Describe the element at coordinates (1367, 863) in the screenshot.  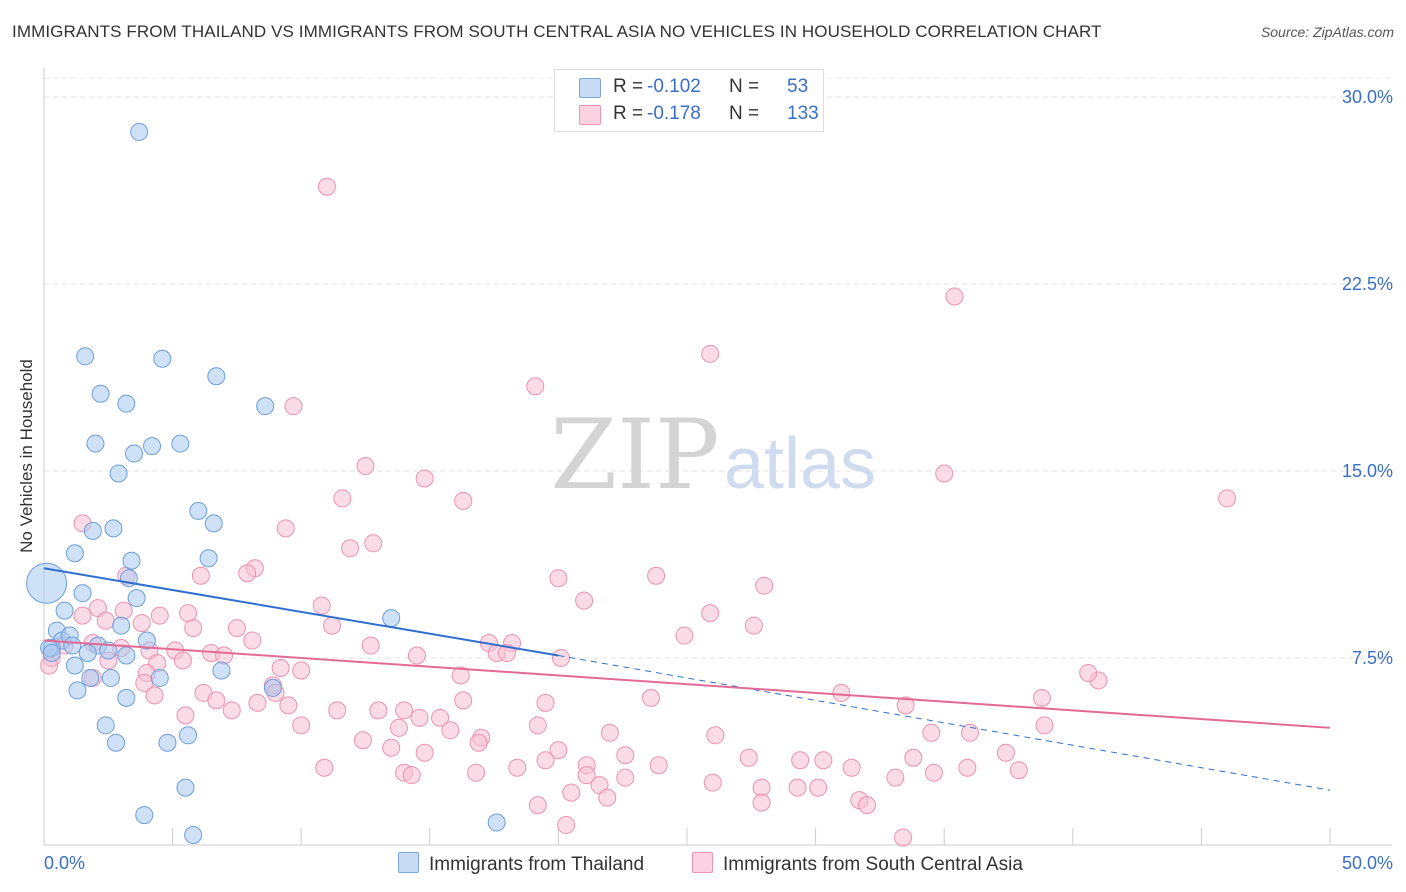
I see `x-tick-label: 50.0%` at that location.